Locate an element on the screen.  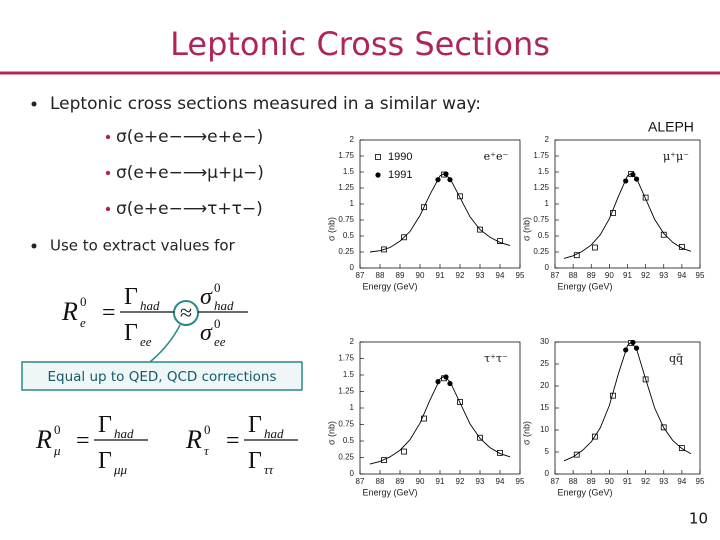
callout-box is located at coordinates (162, 376).